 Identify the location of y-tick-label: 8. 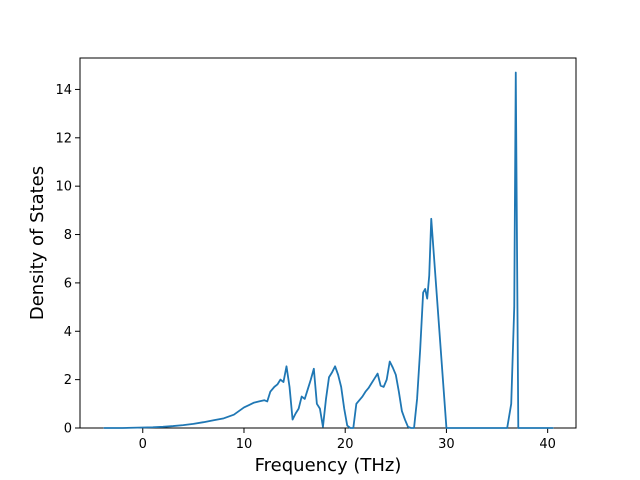
(68, 235).